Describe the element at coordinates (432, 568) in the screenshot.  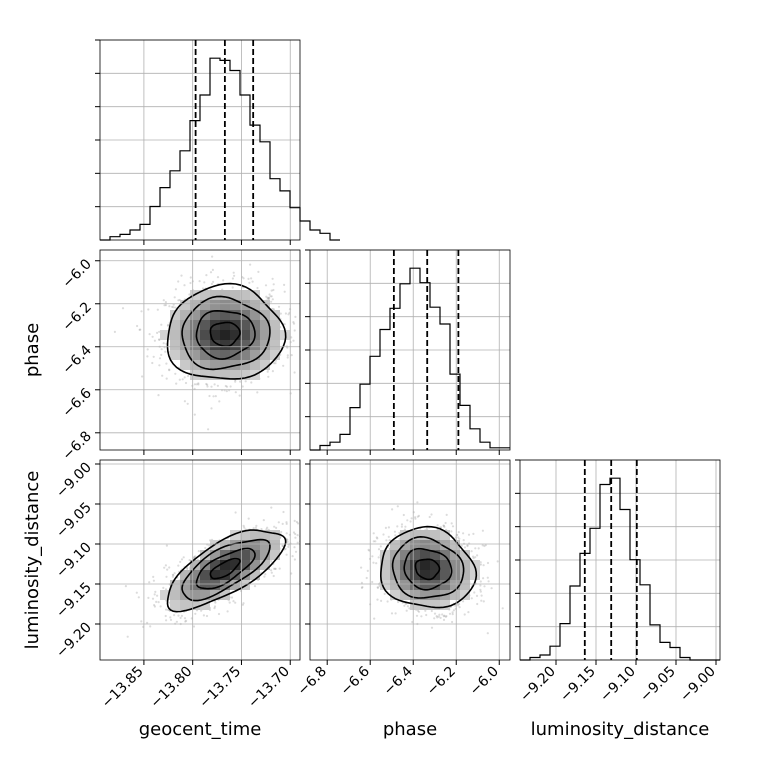
I see `joint-panel-content` at that location.